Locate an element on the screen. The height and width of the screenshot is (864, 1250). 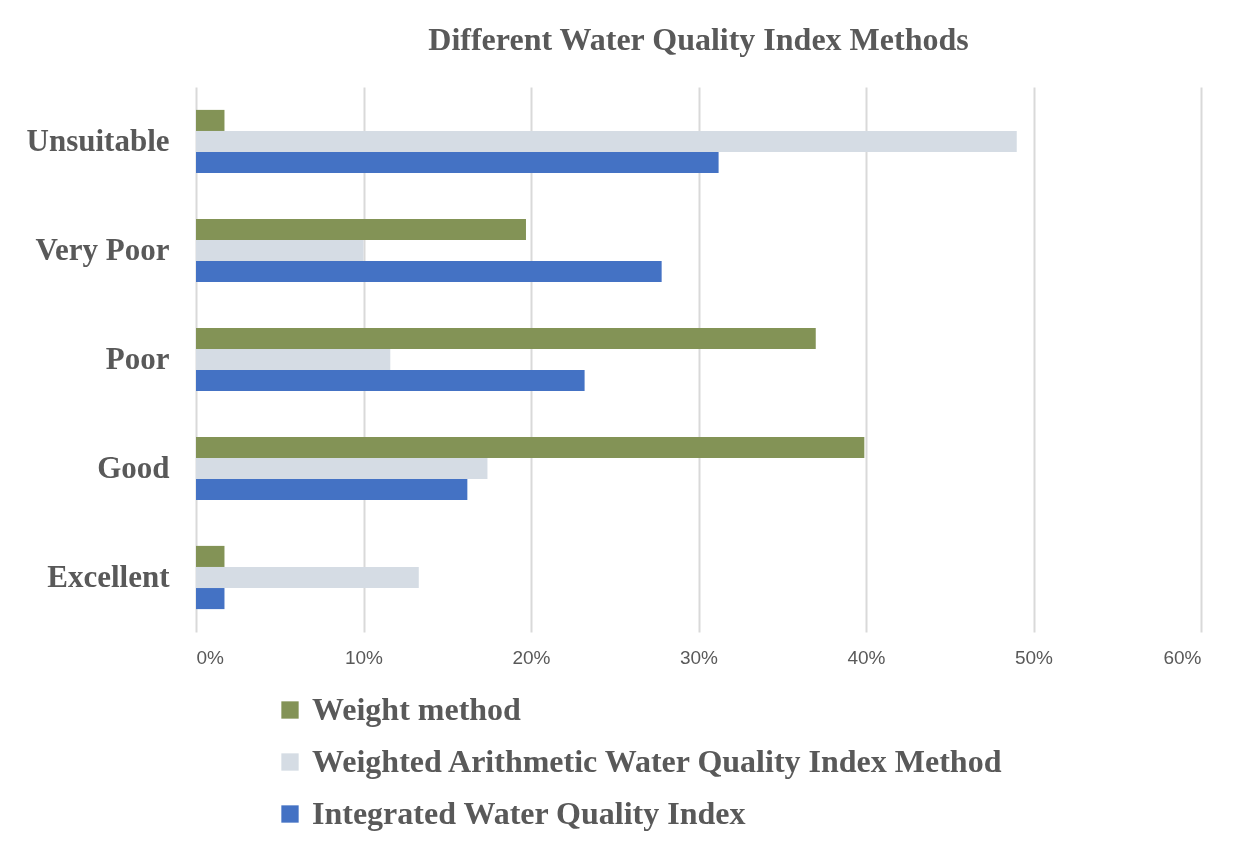
chart-title: Different Water Quality Index Methods is located at coordinates (698, 39).